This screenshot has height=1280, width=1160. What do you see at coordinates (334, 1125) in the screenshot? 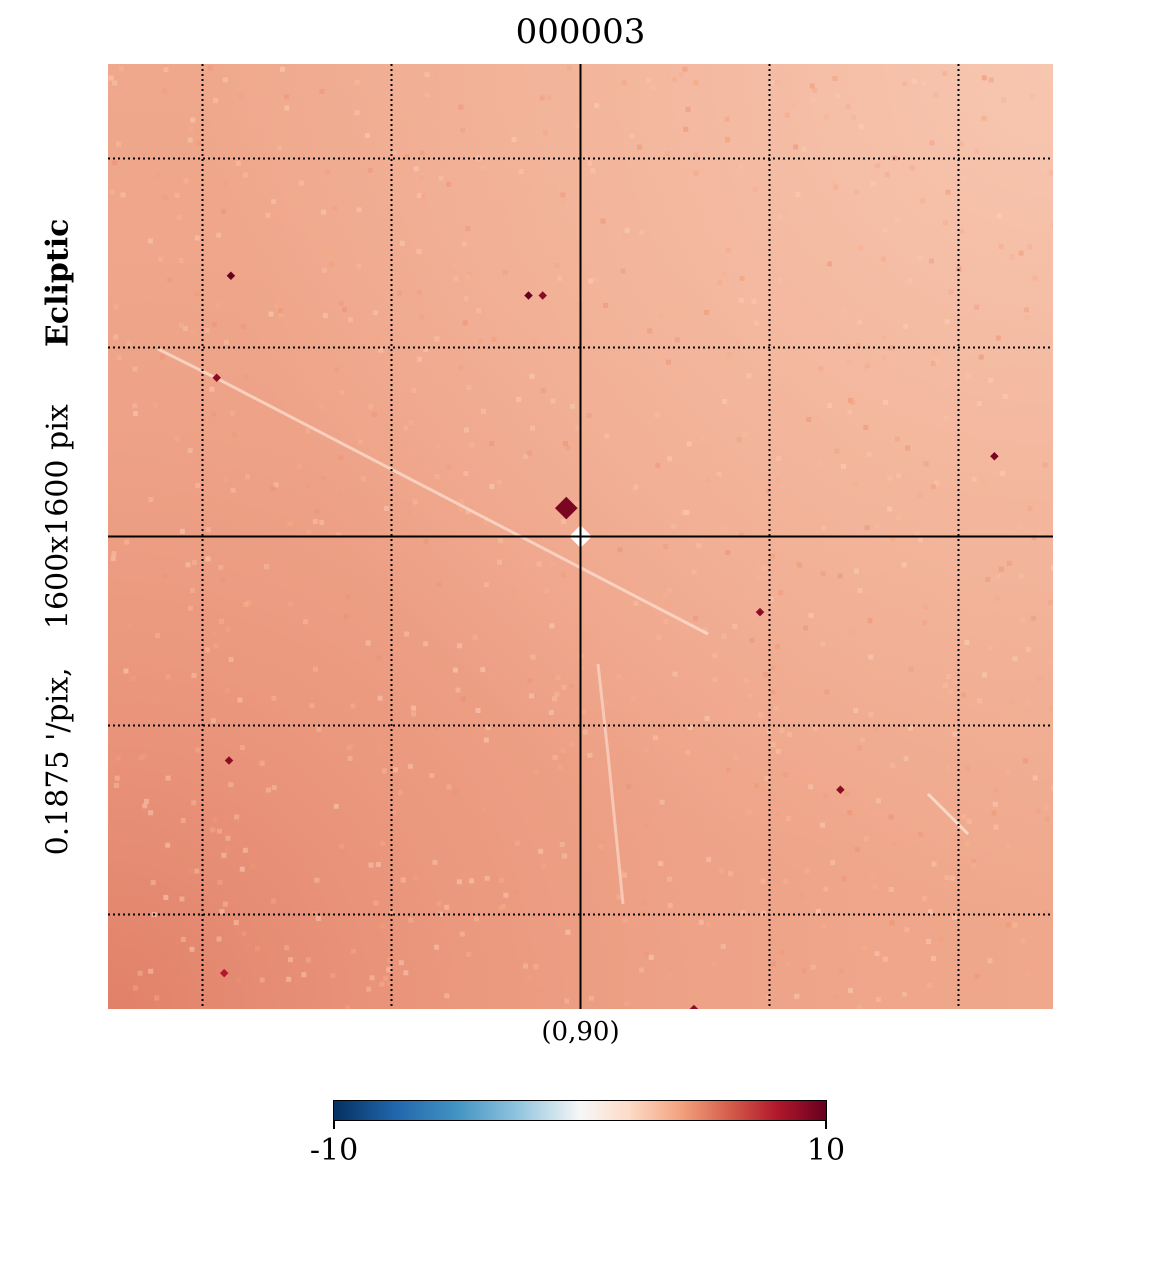
I see `colorbar-tick-min` at bounding box center [334, 1125].